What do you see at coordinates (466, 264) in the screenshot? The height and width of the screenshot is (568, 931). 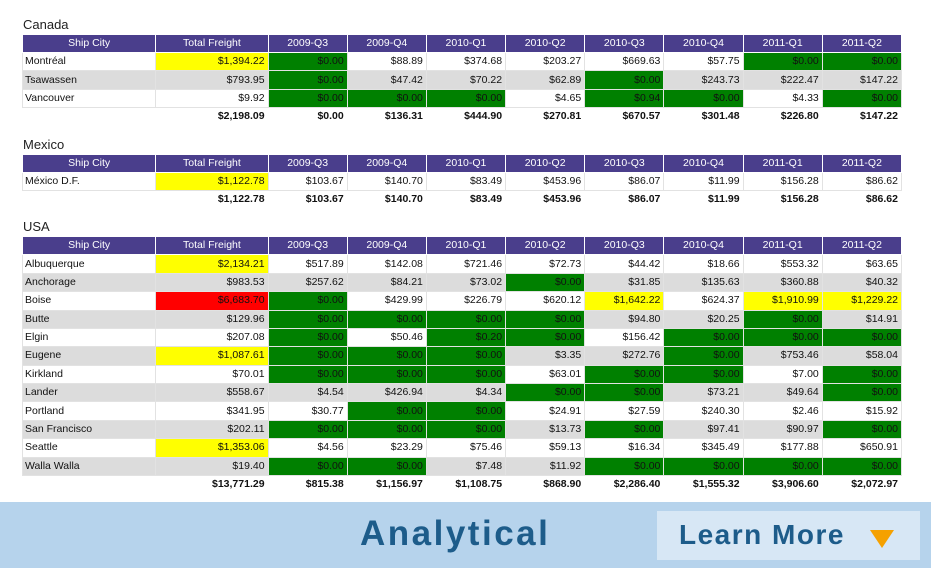 I see `freight-cell: $721.46` at bounding box center [466, 264].